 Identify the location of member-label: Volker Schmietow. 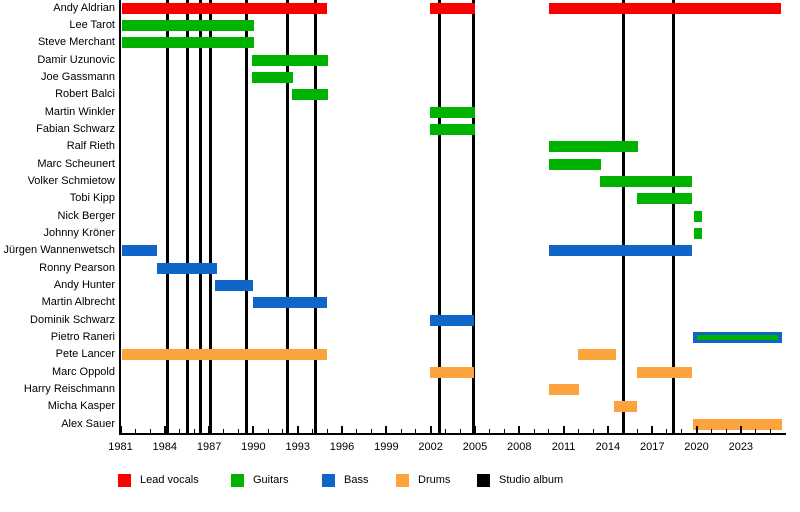
(71, 181).